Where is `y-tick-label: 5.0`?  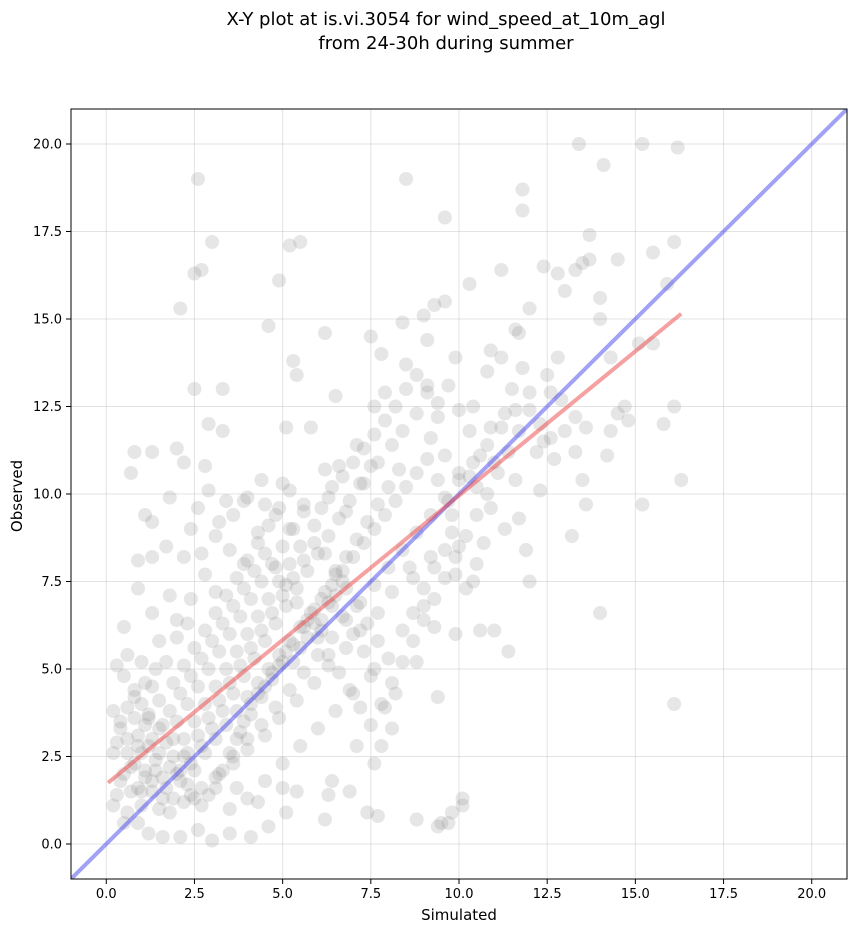 y-tick-label: 5.0 is located at coordinates (51, 670).